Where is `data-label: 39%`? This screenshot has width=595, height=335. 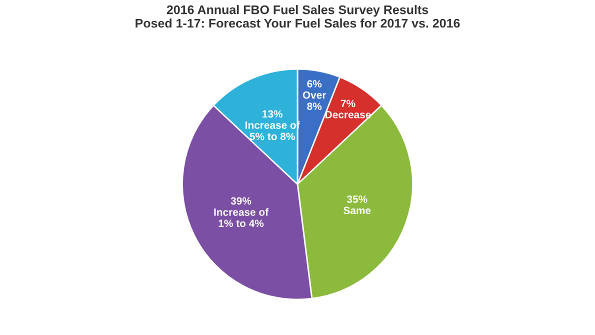
data-label: 39% is located at coordinates (241, 201).